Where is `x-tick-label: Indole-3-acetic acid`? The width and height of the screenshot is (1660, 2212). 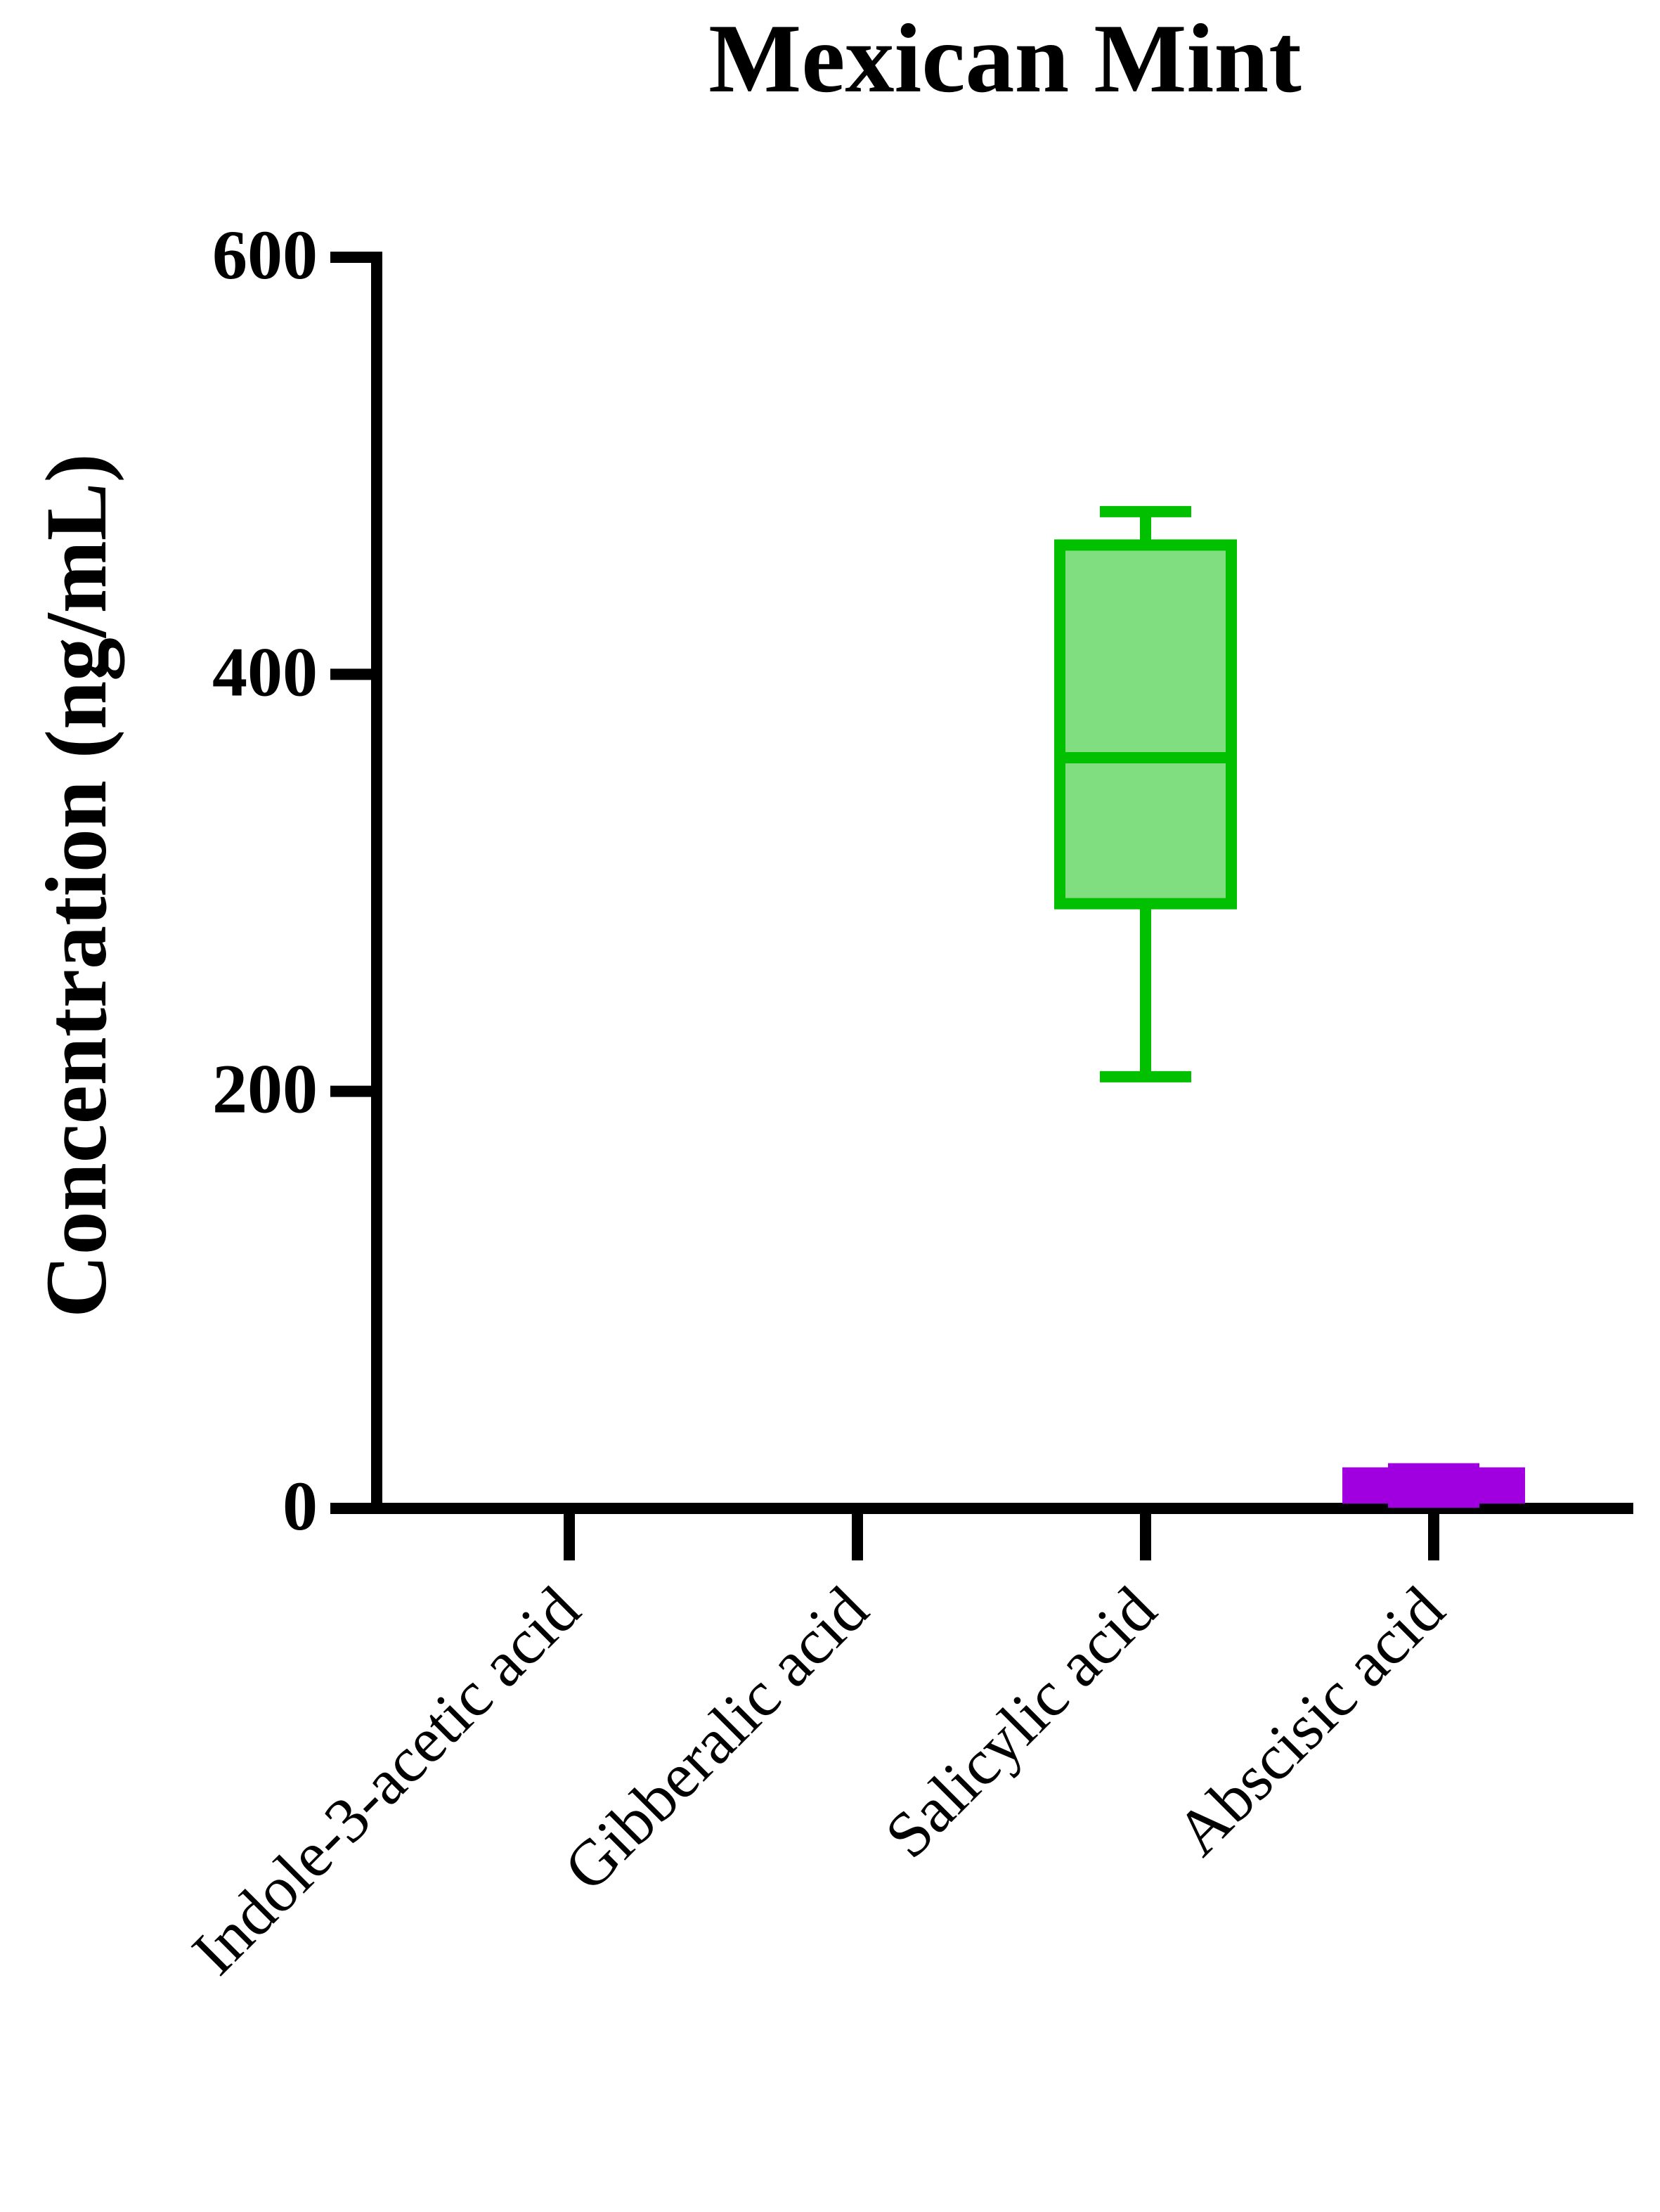 x-tick-label: Indole-3-acetic acid is located at coordinates (386, 1780).